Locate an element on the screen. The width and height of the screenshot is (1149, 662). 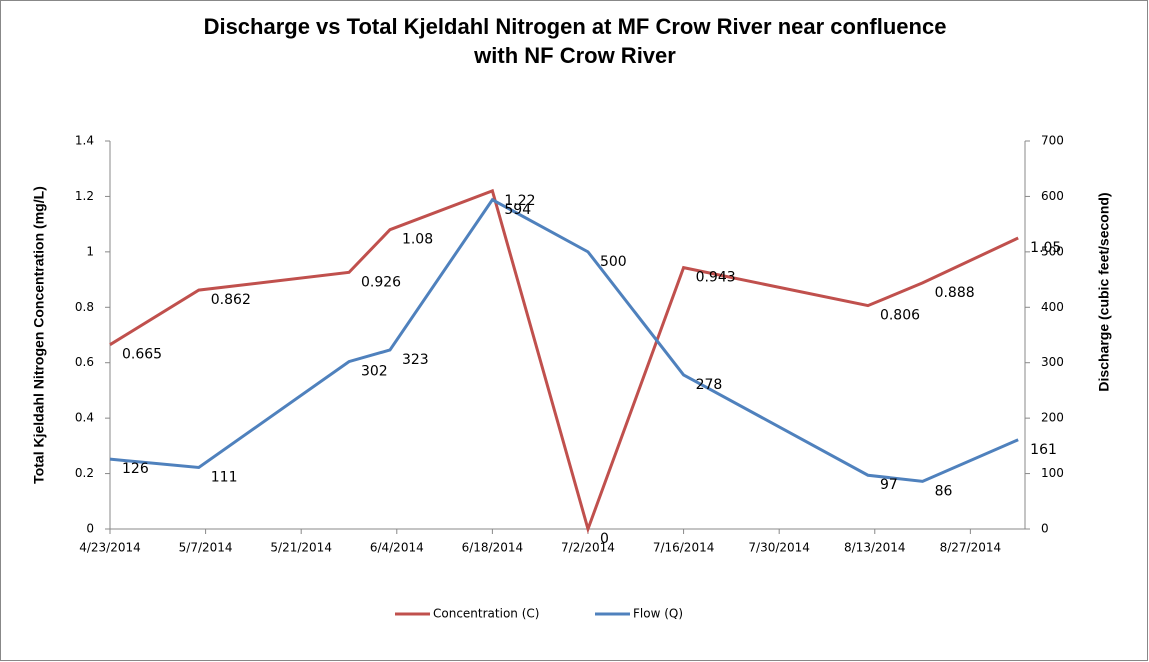
x-tick-label: 5/7/2014 is located at coordinates (206, 548).